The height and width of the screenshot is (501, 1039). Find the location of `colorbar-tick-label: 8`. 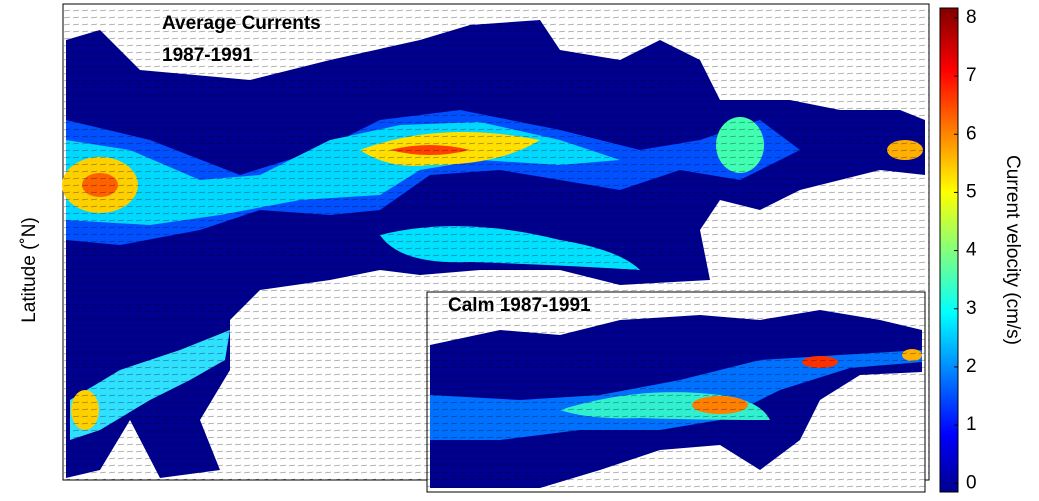

colorbar-tick-label: 8 is located at coordinates (971, 17).